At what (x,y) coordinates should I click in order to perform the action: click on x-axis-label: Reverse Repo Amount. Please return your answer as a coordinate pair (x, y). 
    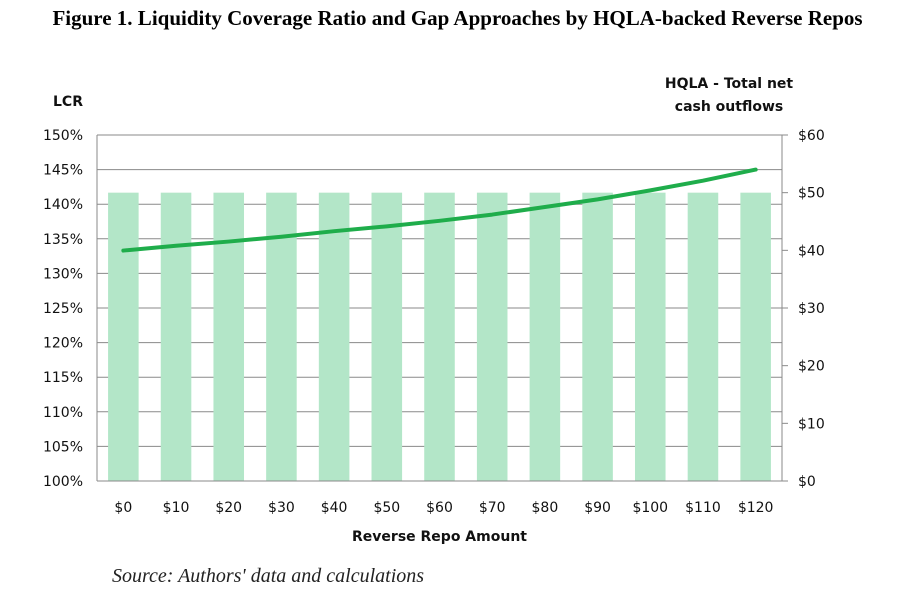
    Looking at the image, I should click on (439, 537).